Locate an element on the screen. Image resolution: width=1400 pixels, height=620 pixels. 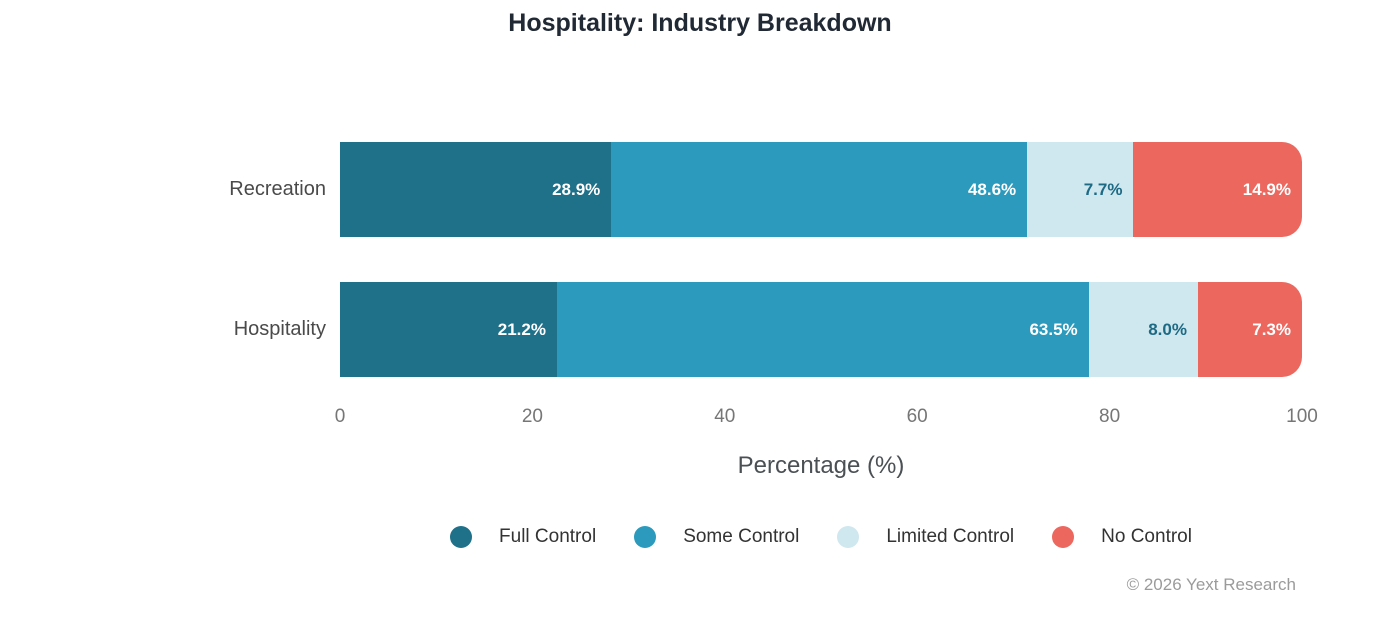
bar-row: Recreation 28.9% 48.6% 7.7% 14.9% is located at coordinates (651, 189).